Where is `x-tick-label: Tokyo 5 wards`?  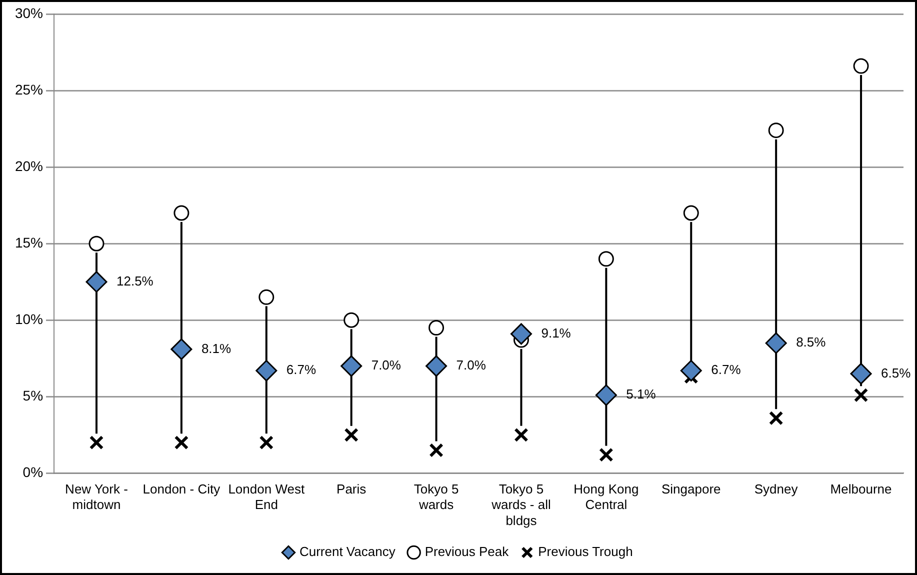
x-tick-label: Tokyo 5 wards is located at coordinates (436, 497).